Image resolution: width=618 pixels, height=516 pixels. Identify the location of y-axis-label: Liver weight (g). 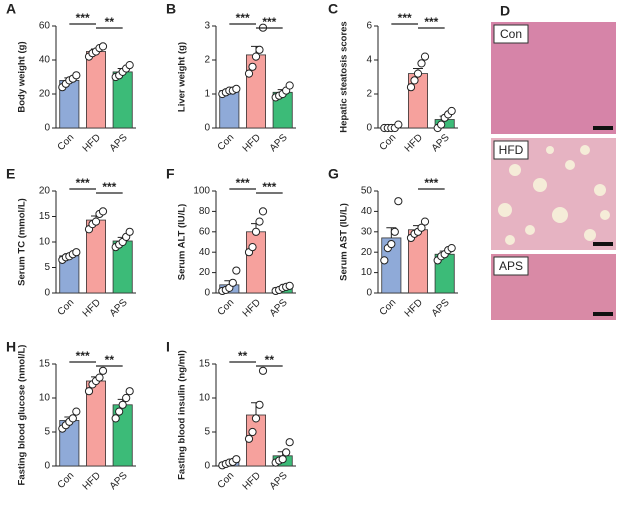
(182, 77).